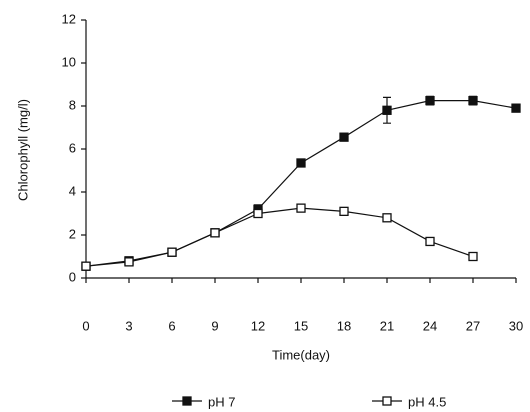 This screenshot has width=530, height=412. What do you see at coordinates (72, 104) in the screenshot?
I see `y-tick-label: 8` at bounding box center [72, 104].